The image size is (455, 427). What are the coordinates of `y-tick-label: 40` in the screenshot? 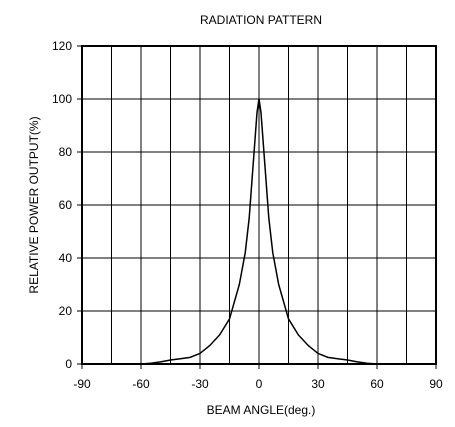 It's located at (66, 258).